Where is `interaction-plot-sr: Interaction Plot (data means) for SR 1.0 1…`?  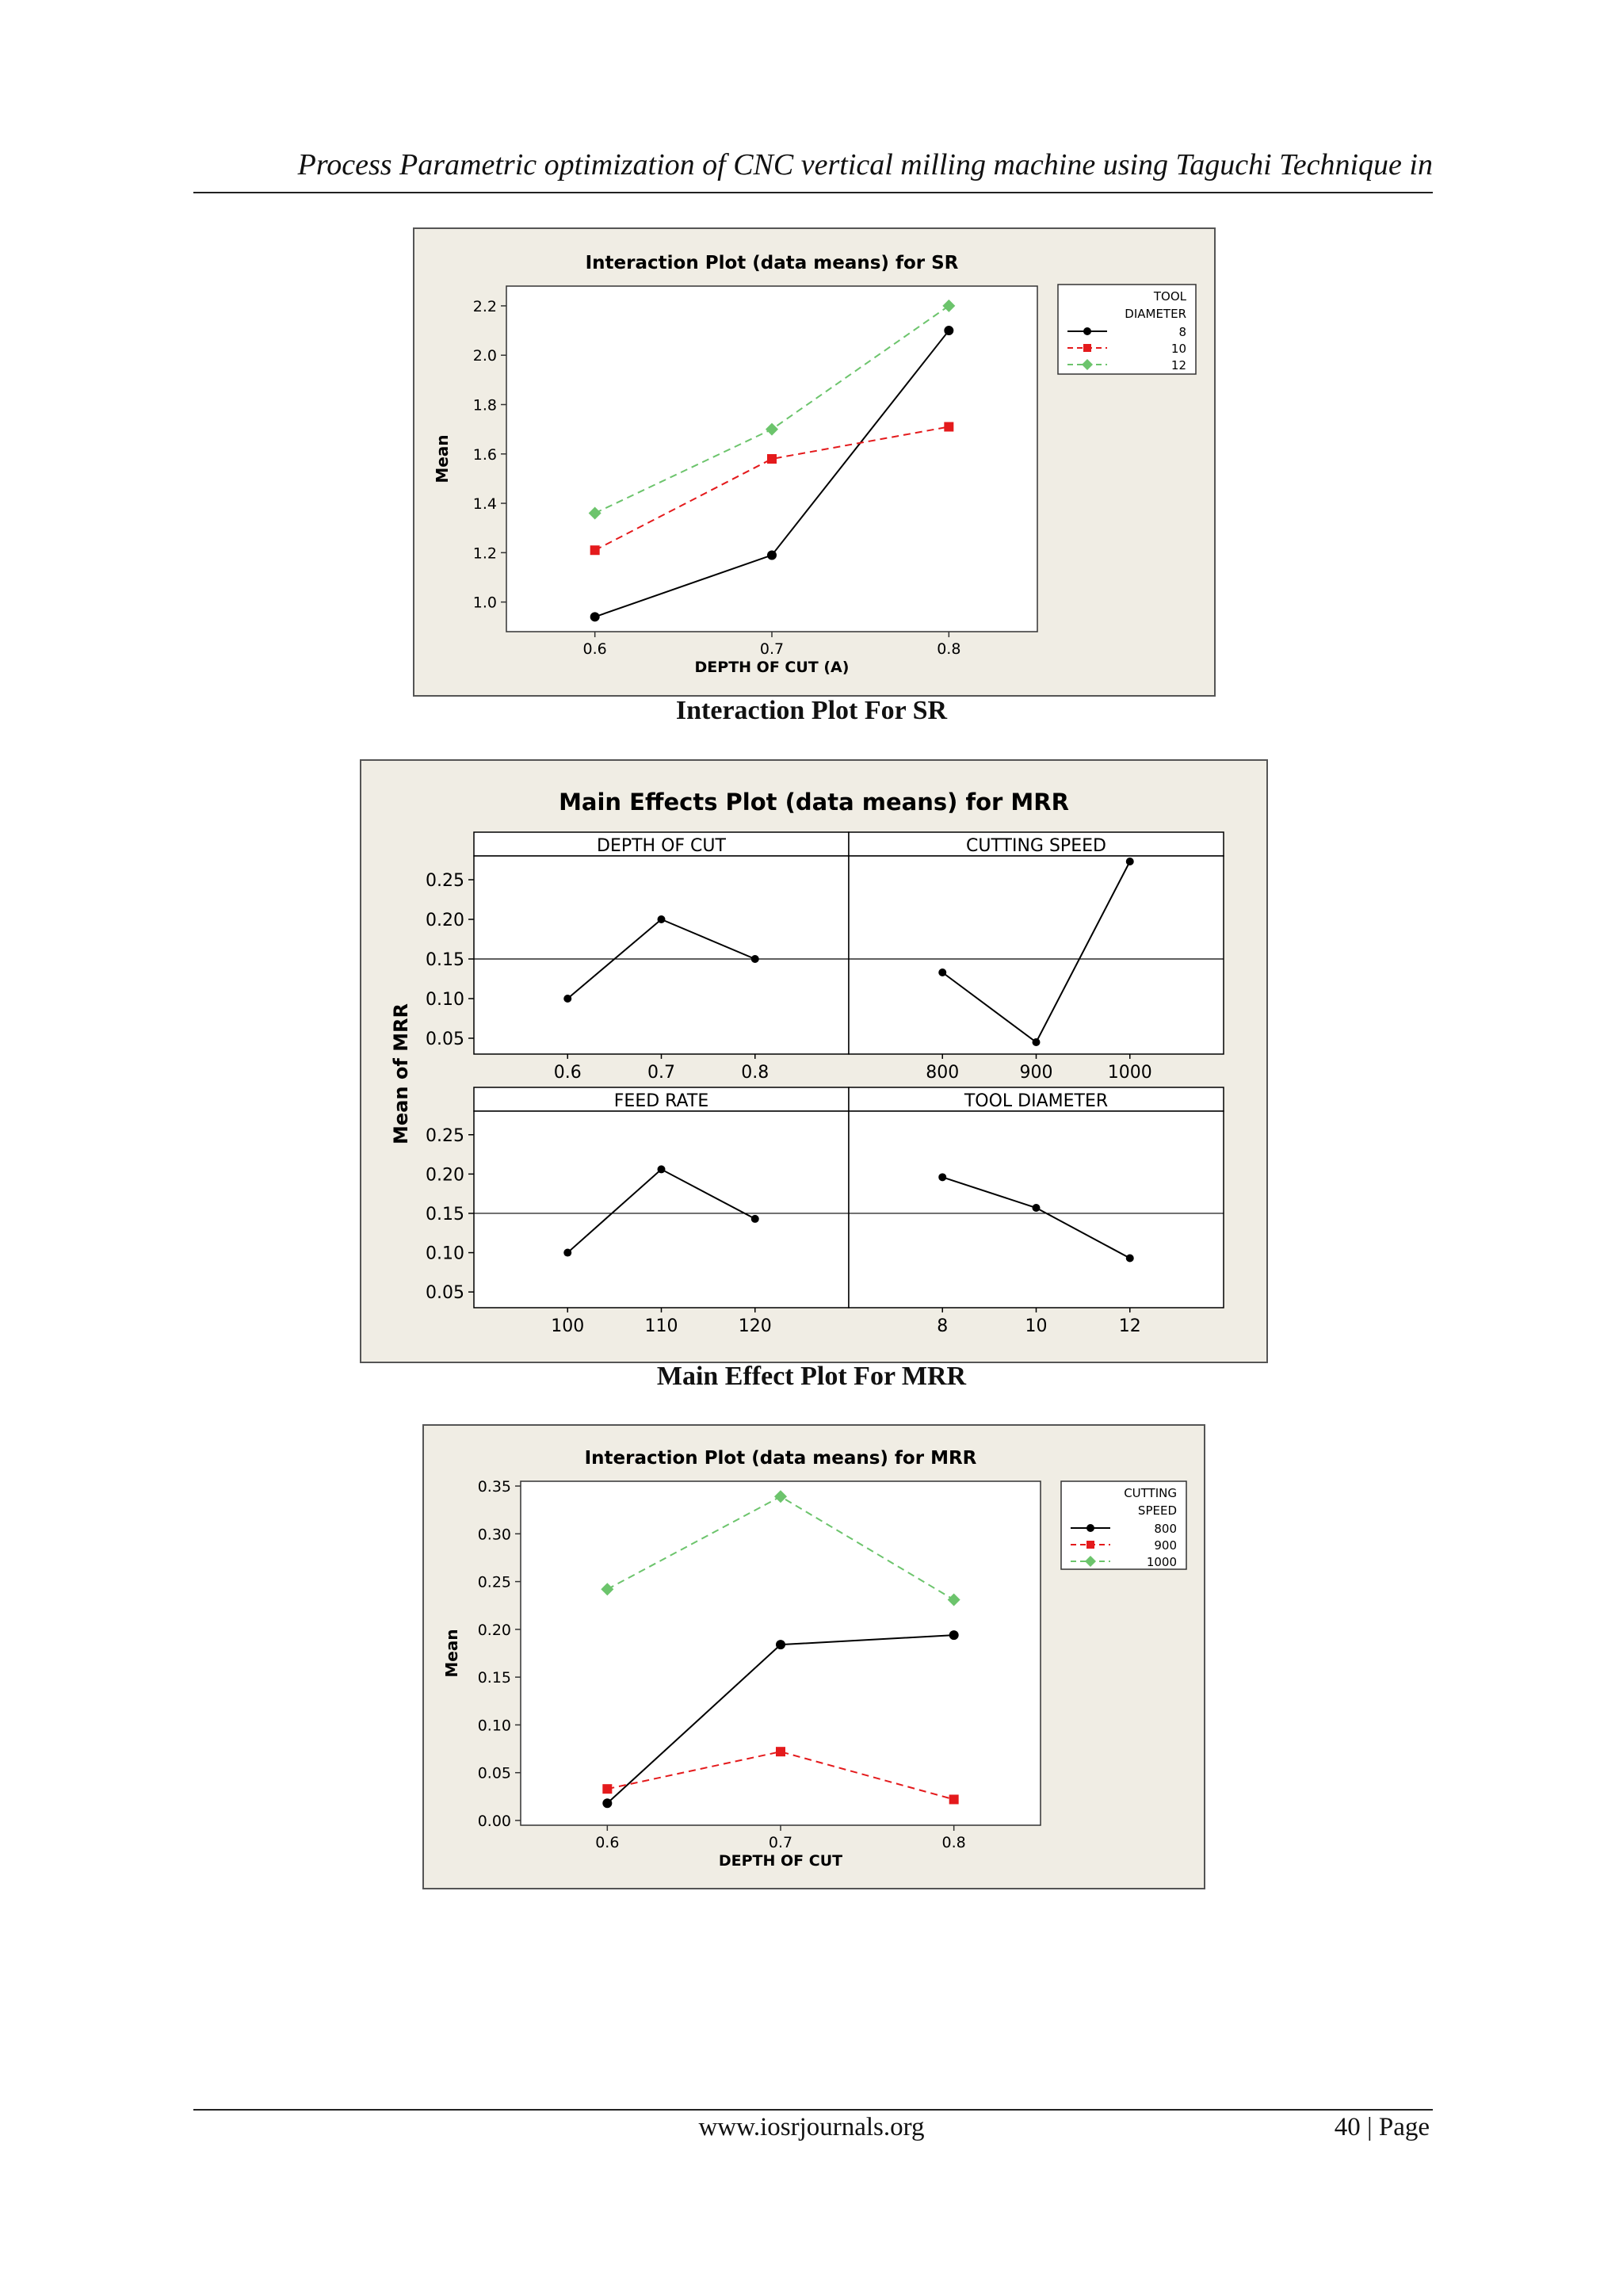
interaction-plot-sr: Interaction Plot (data means) for SR 1.0 1… is located at coordinates (815, 464).